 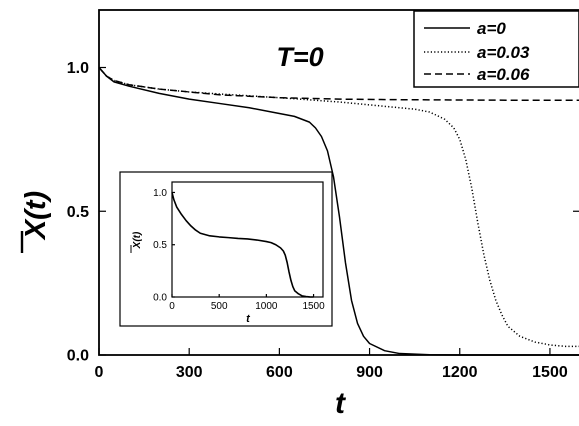 What do you see at coordinates (279, 372) in the screenshot?
I see `main-x-tick-label: 600` at bounding box center [279, 372].